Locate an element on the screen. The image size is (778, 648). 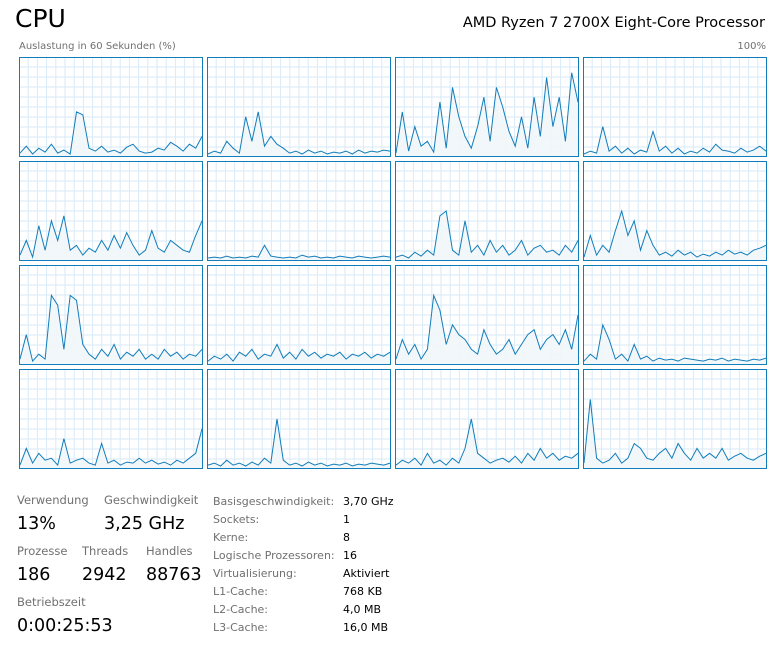
detail-value: 16 is located at coordinates (350, 555).